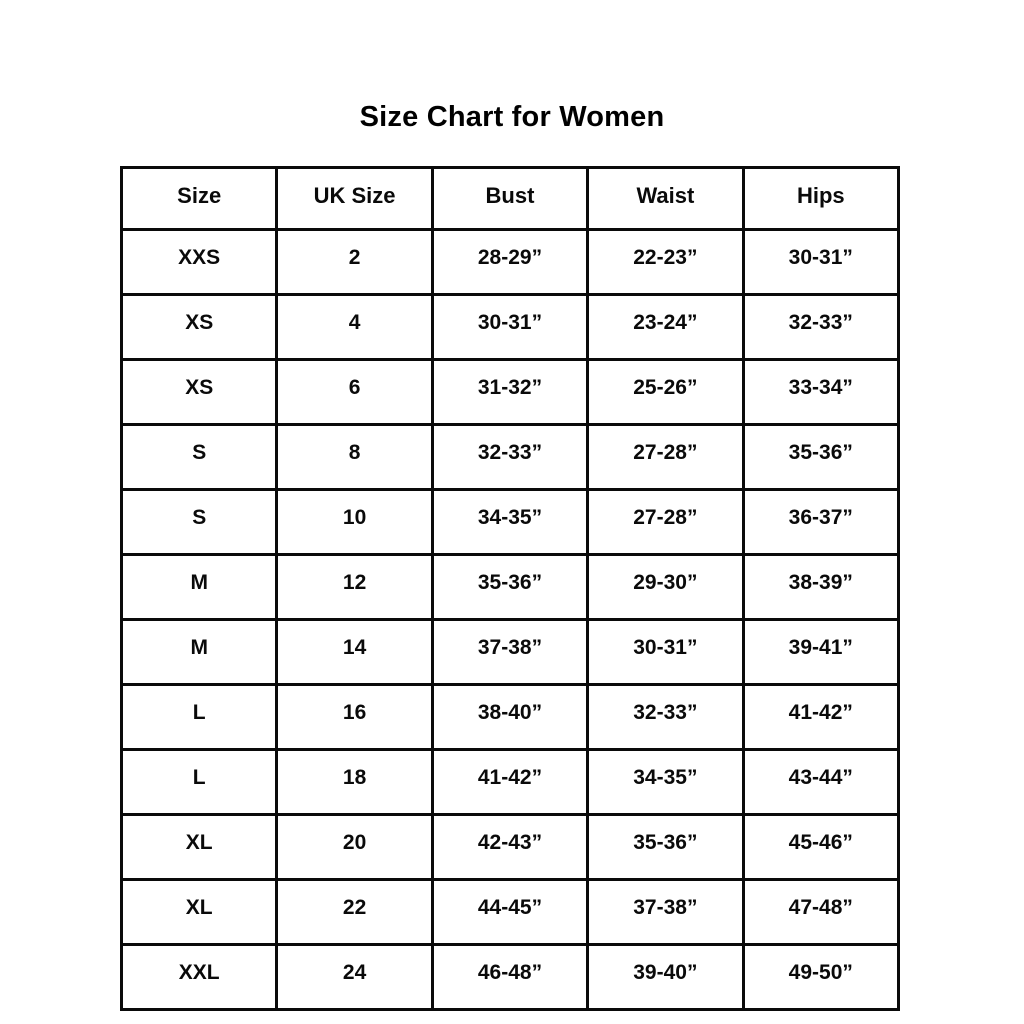  I want to click on table-row: XS 6 31-32” 25-26” 33-34”, so click(510, 392).